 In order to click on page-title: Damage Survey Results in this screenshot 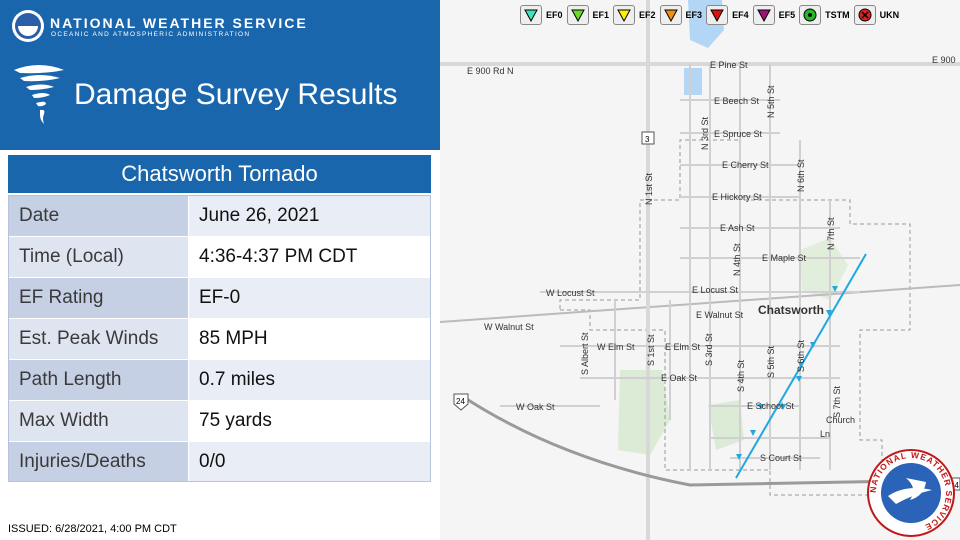, I will do `click(236, 94)`.